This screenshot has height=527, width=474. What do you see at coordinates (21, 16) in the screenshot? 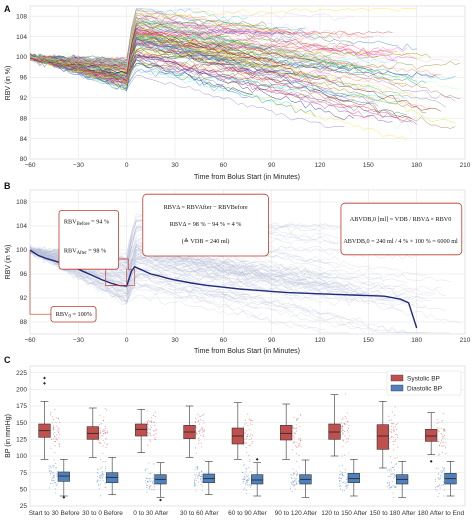
I see `y-tick-label: 108` at bounding box center [21, 16].